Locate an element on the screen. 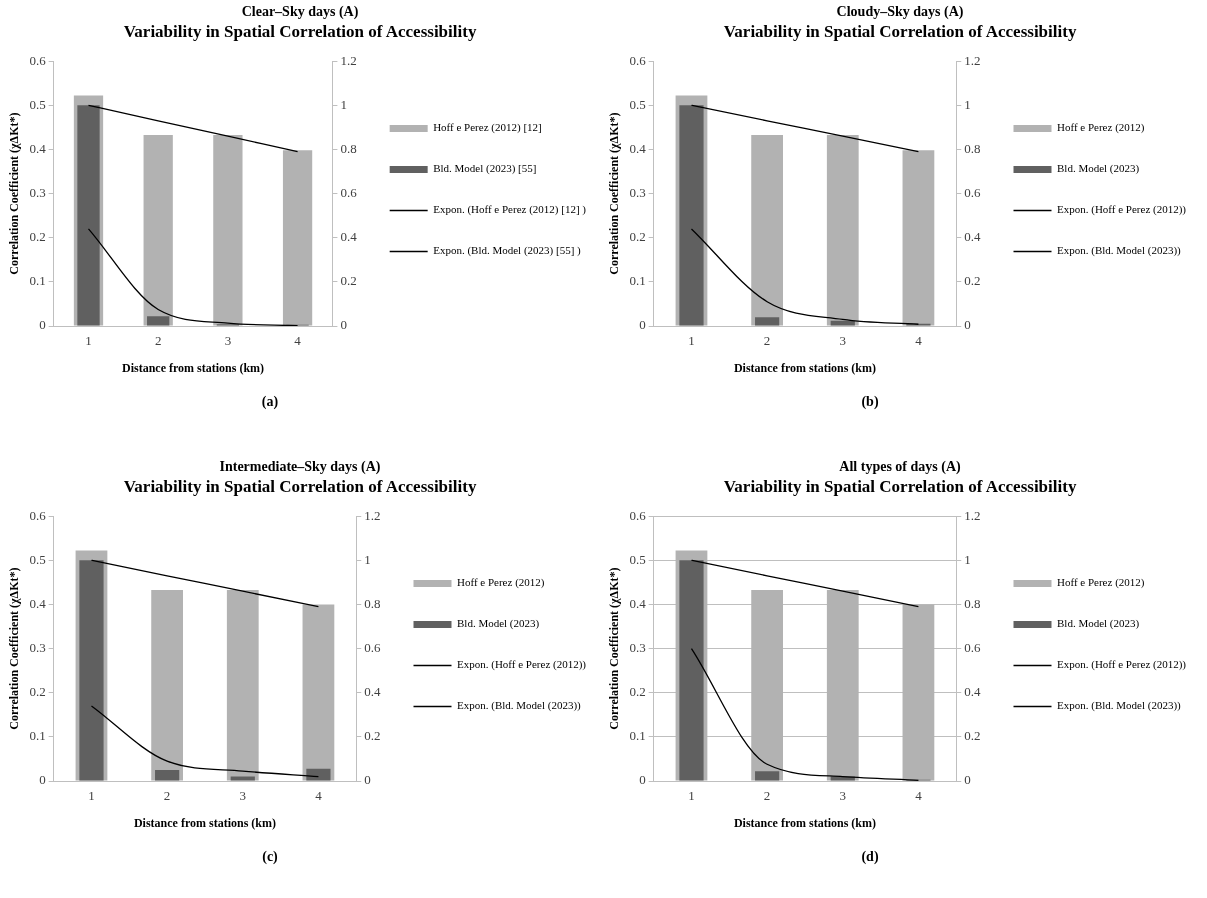  legend-label: Expon. (Bld. Model (2023) [55] ) is located at coordinates (507, 251).